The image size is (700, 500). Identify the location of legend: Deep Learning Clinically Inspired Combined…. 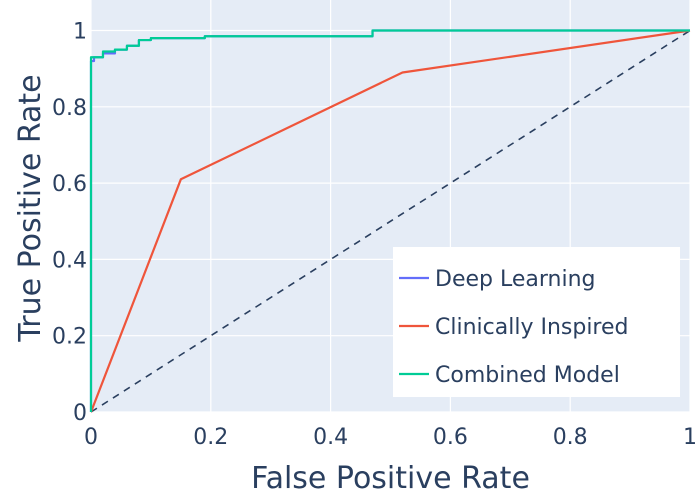
(536, 322).